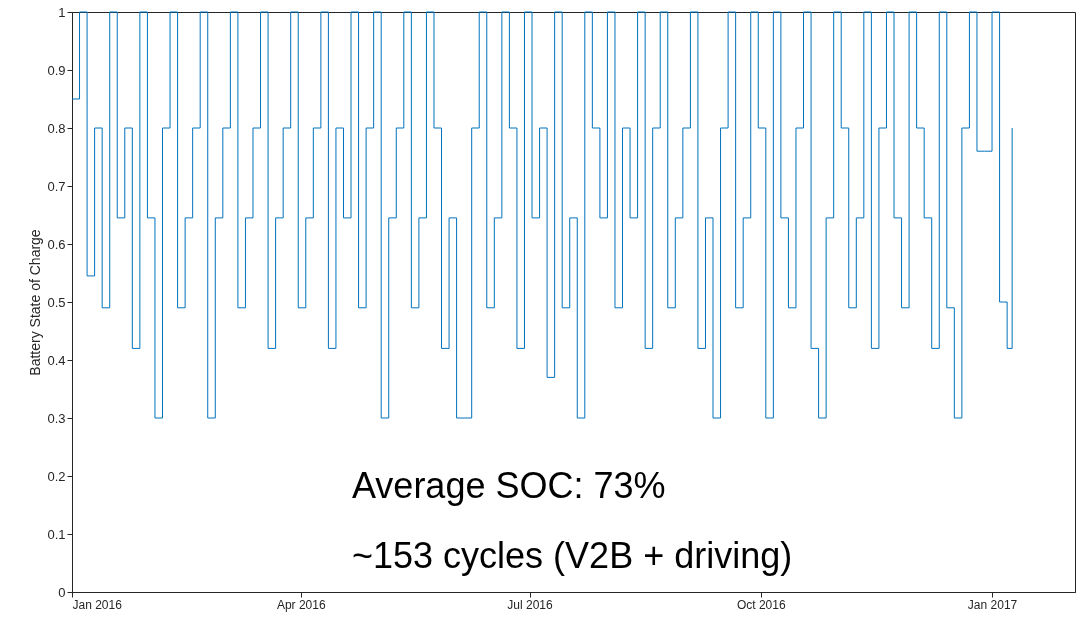 The width and height of the screenshot is (1081, 617). What do you see at coordinates (301, 604) in the screenshot?
I see `x-tick-label: Apr 2016` at bounding box center [301, 604].